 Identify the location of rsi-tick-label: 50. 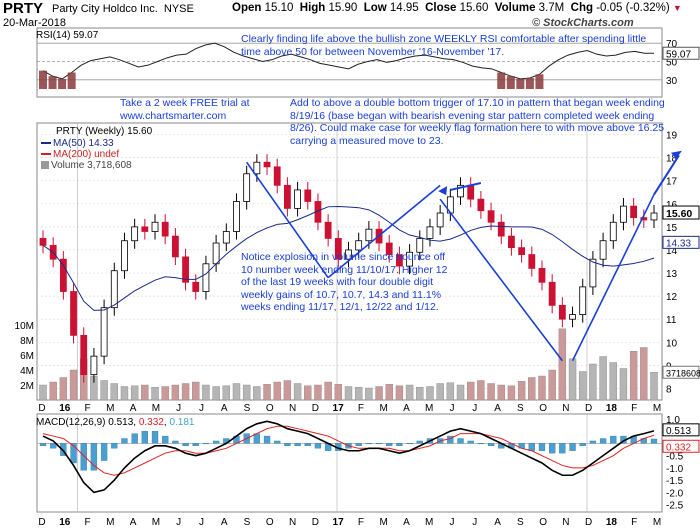
(672, 63).